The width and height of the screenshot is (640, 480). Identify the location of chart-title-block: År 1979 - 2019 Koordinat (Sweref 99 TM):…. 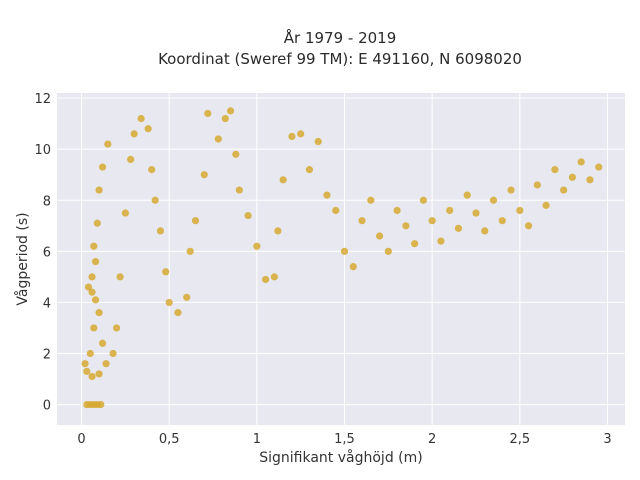
(320, 49).